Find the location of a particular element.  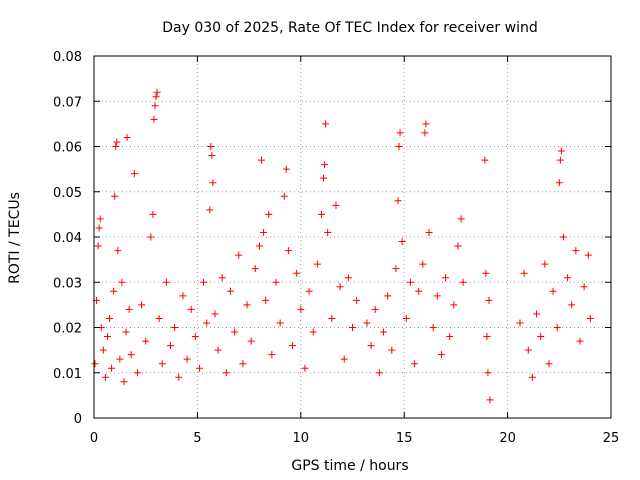

y-tick-label: 0 is located at coordinates (78, 419).